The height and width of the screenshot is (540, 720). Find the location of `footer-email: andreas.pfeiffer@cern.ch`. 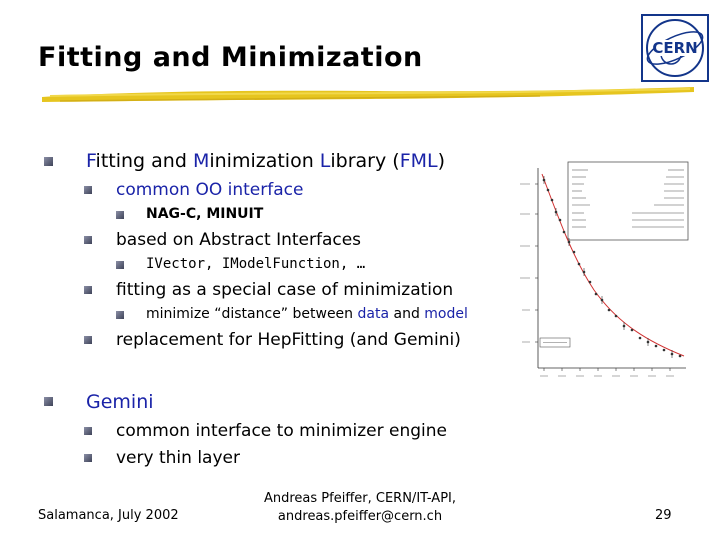

footer-email: andreas.pfeiffer@cern.ch is located at coordinates (360, 516).